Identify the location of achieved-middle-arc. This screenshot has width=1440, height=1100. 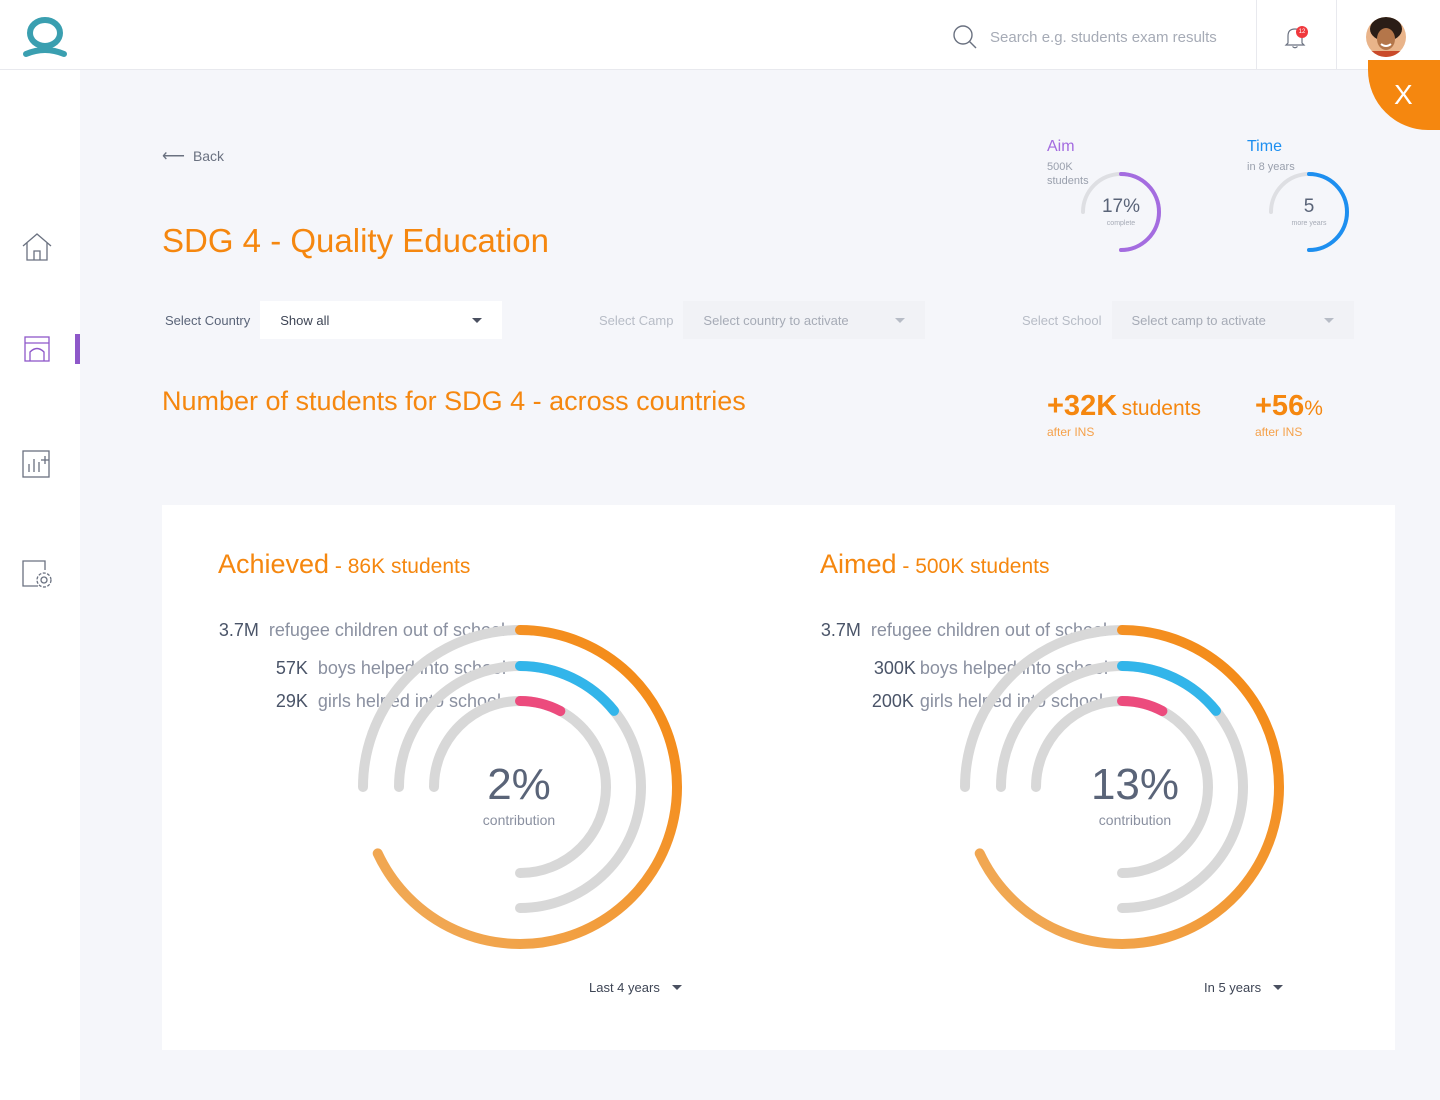
(567, 688).